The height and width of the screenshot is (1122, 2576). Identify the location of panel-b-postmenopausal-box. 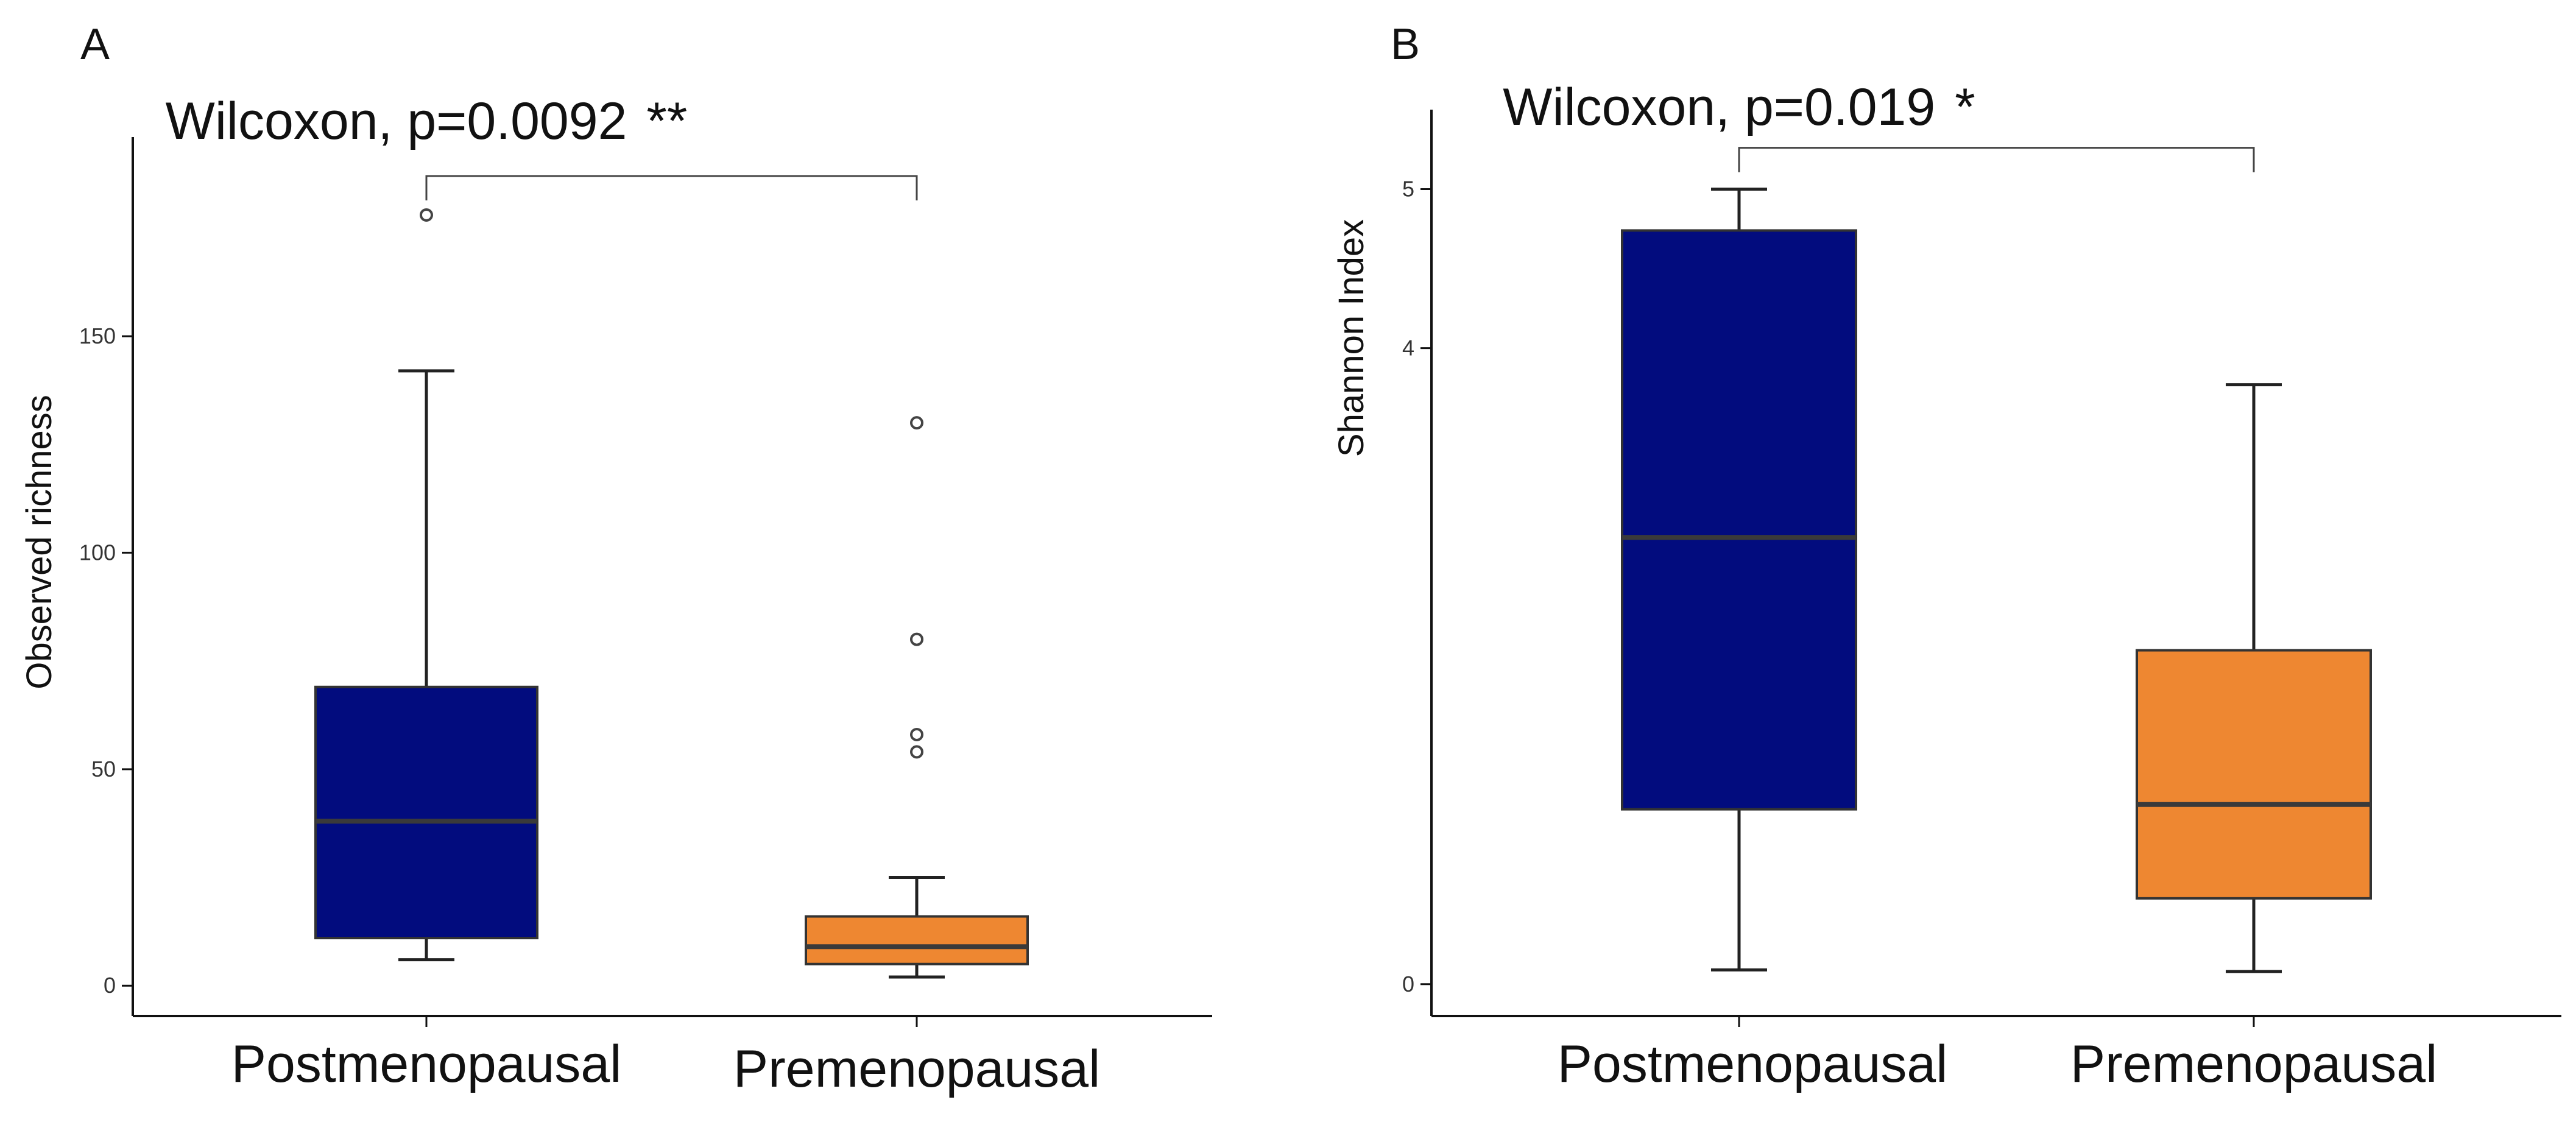
(1739, 520).